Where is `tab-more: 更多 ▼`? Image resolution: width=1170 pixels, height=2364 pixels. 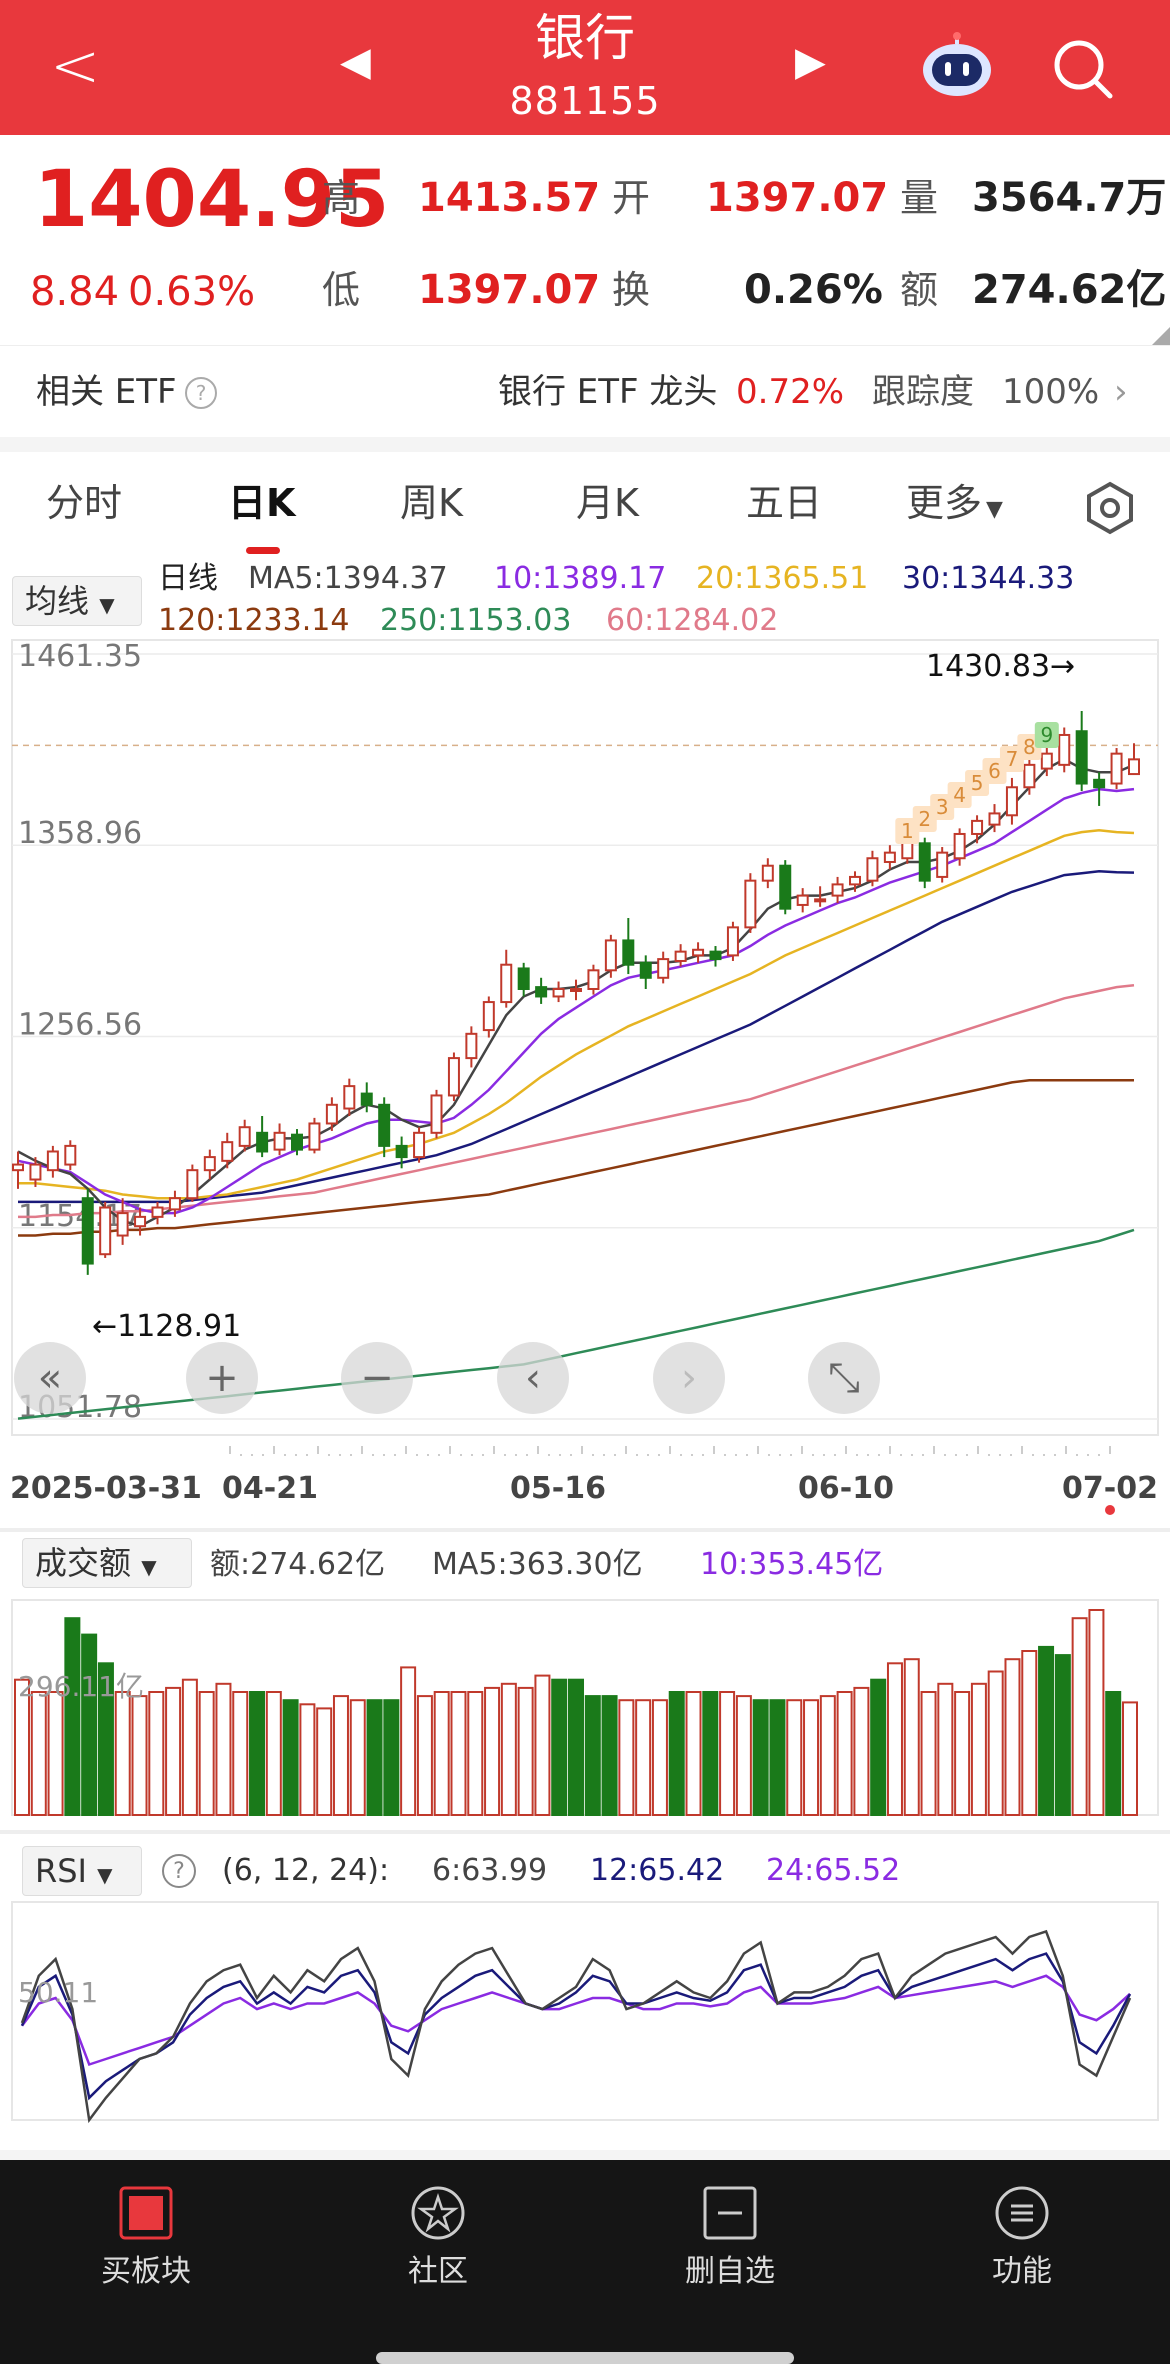 tab-more: 更多 ▼ is located at coordinates (954, 506).